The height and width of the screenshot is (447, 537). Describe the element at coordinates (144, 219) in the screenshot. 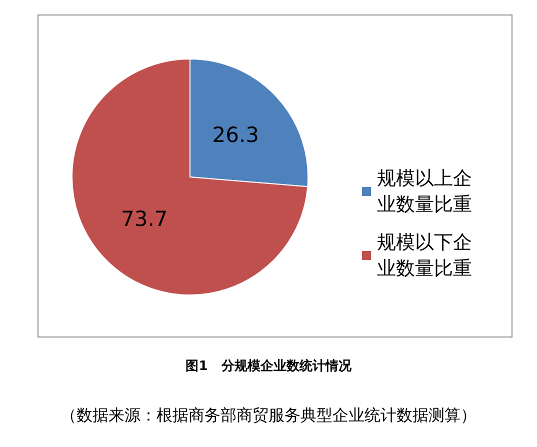

I see `data-label: 73.7` at that location.